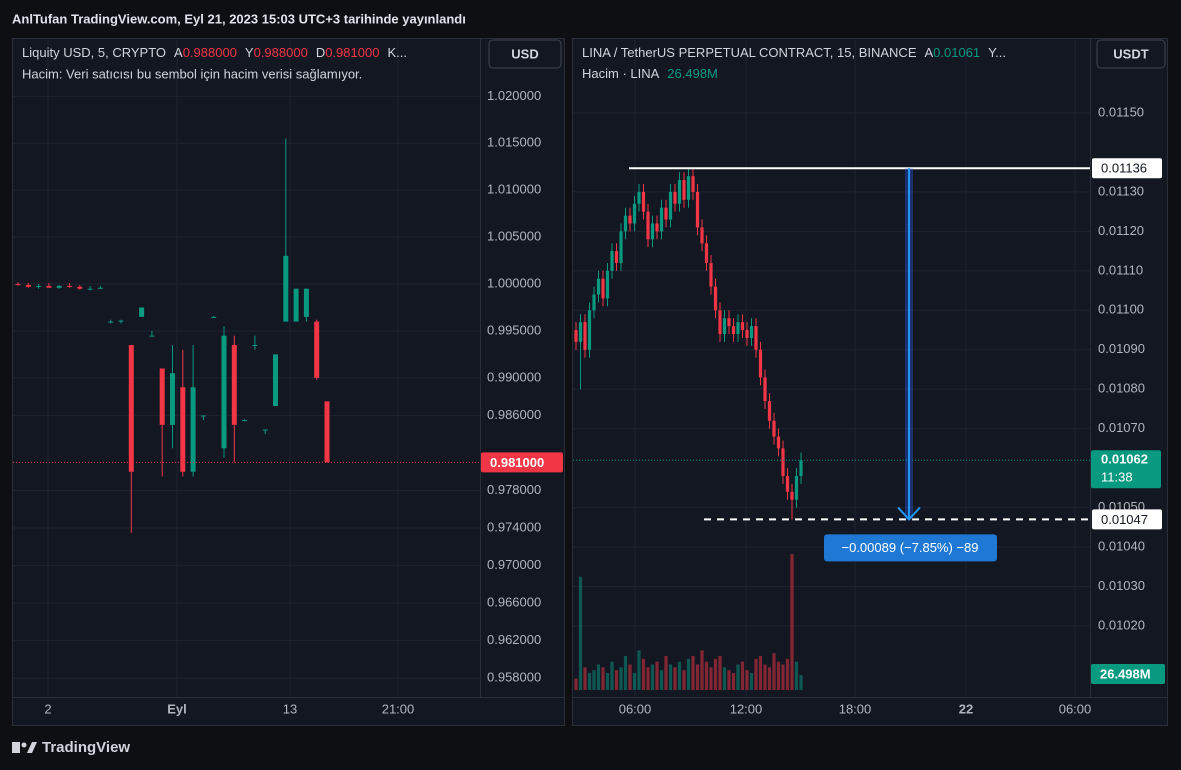  Describe the element at coordinates (1121, 111) in the screenshot. I see `y-tick-label: 0.01150` at that location.